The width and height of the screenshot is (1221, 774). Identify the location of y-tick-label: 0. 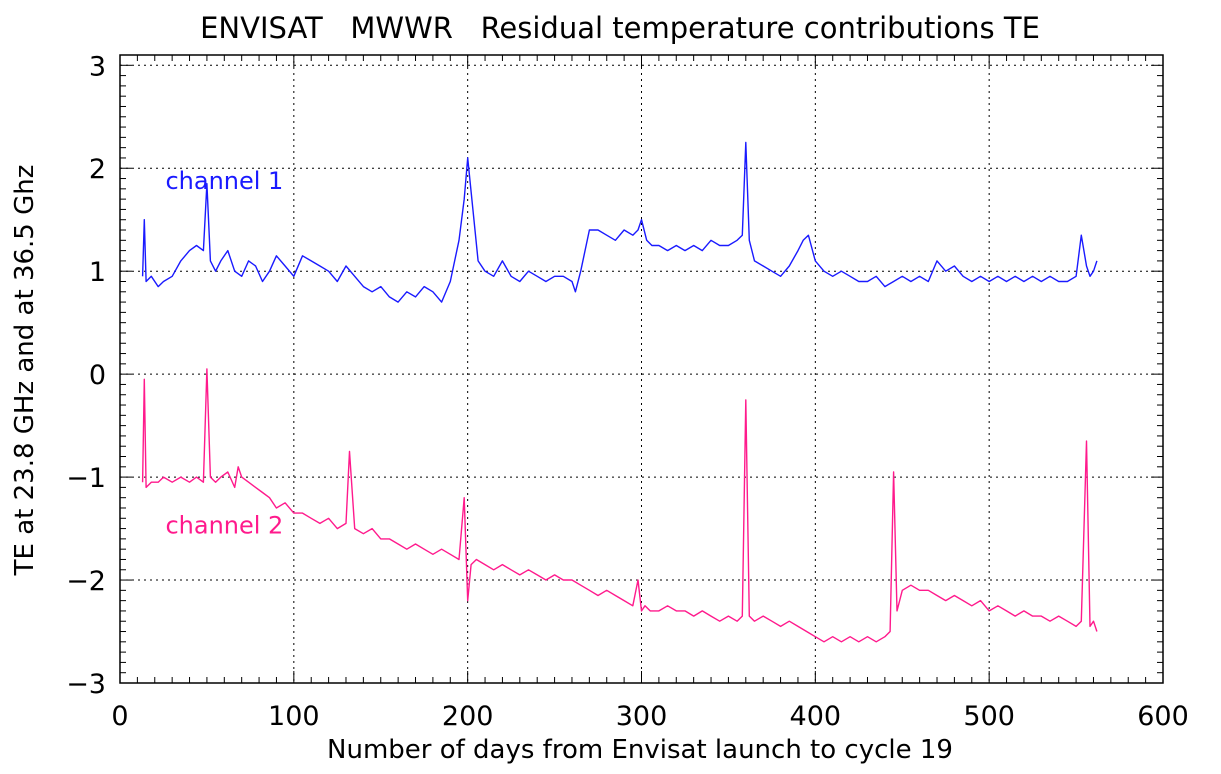
(97, 375).